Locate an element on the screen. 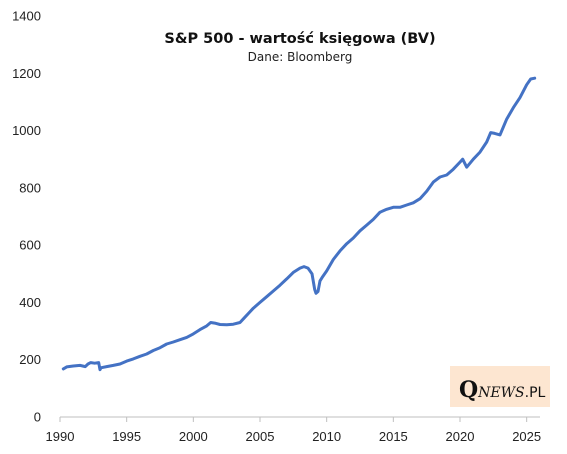  x-tick-label: 2015 is located at coordinates (393, 436).